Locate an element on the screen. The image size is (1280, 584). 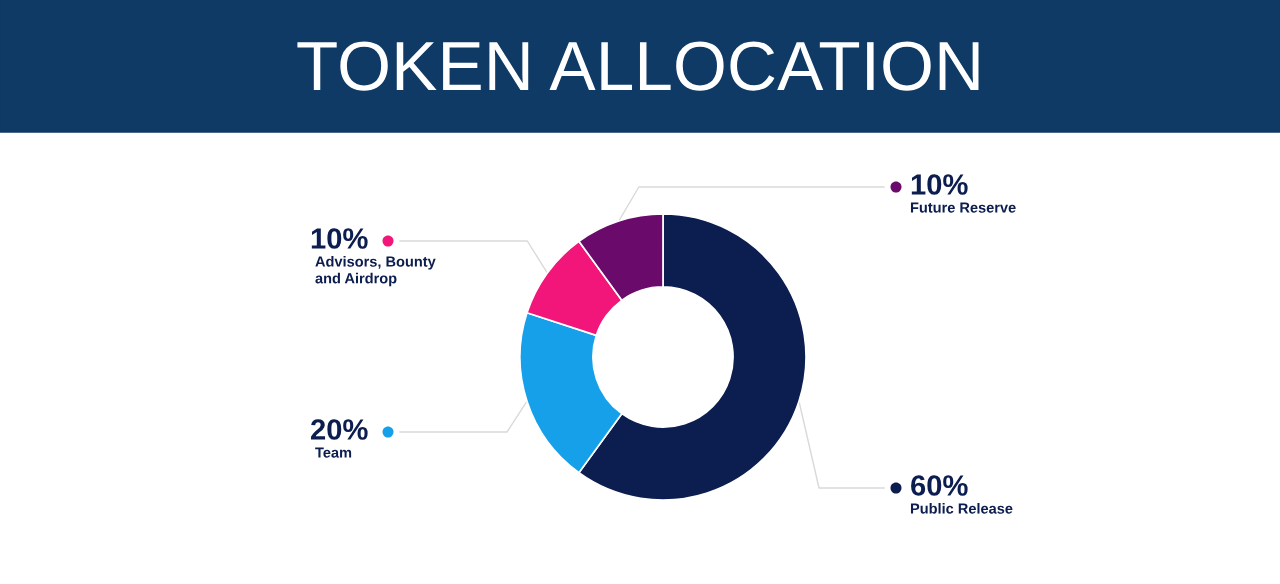
slice-label: Public Release is located at coordinates (961, 508).